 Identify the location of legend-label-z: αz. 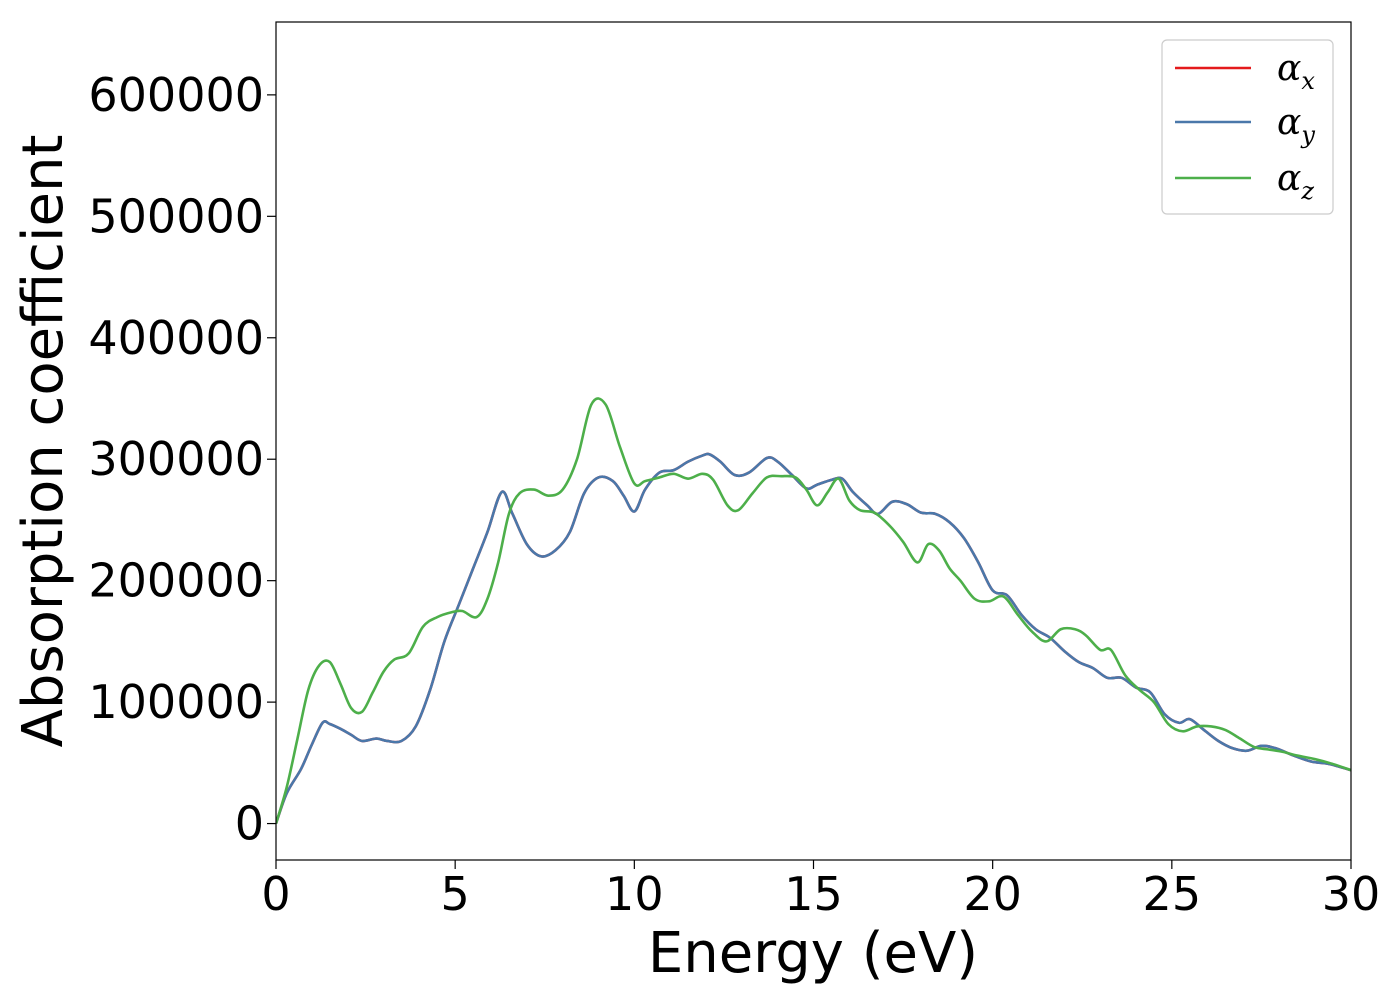
(1295, 181).